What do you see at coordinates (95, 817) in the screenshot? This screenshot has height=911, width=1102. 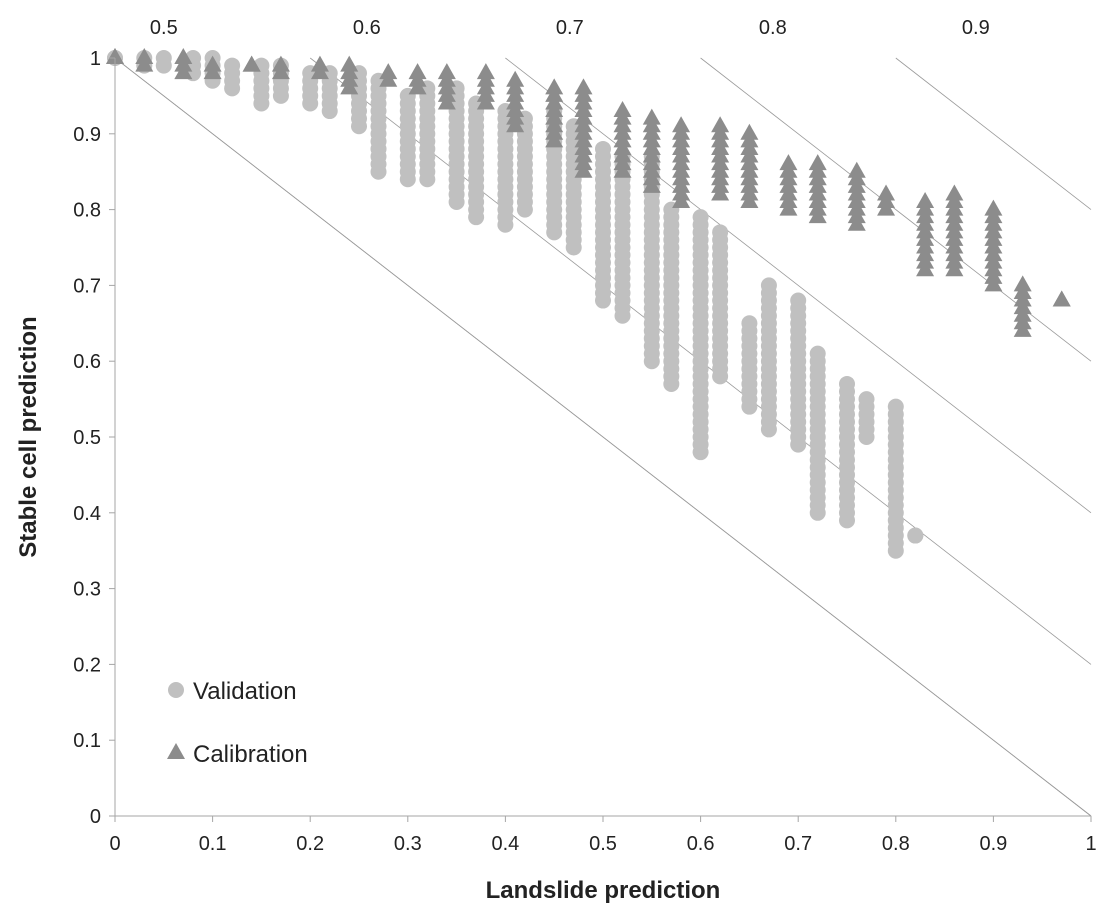 I see `y-tick-label: 0` at bounding box center [95, 817].